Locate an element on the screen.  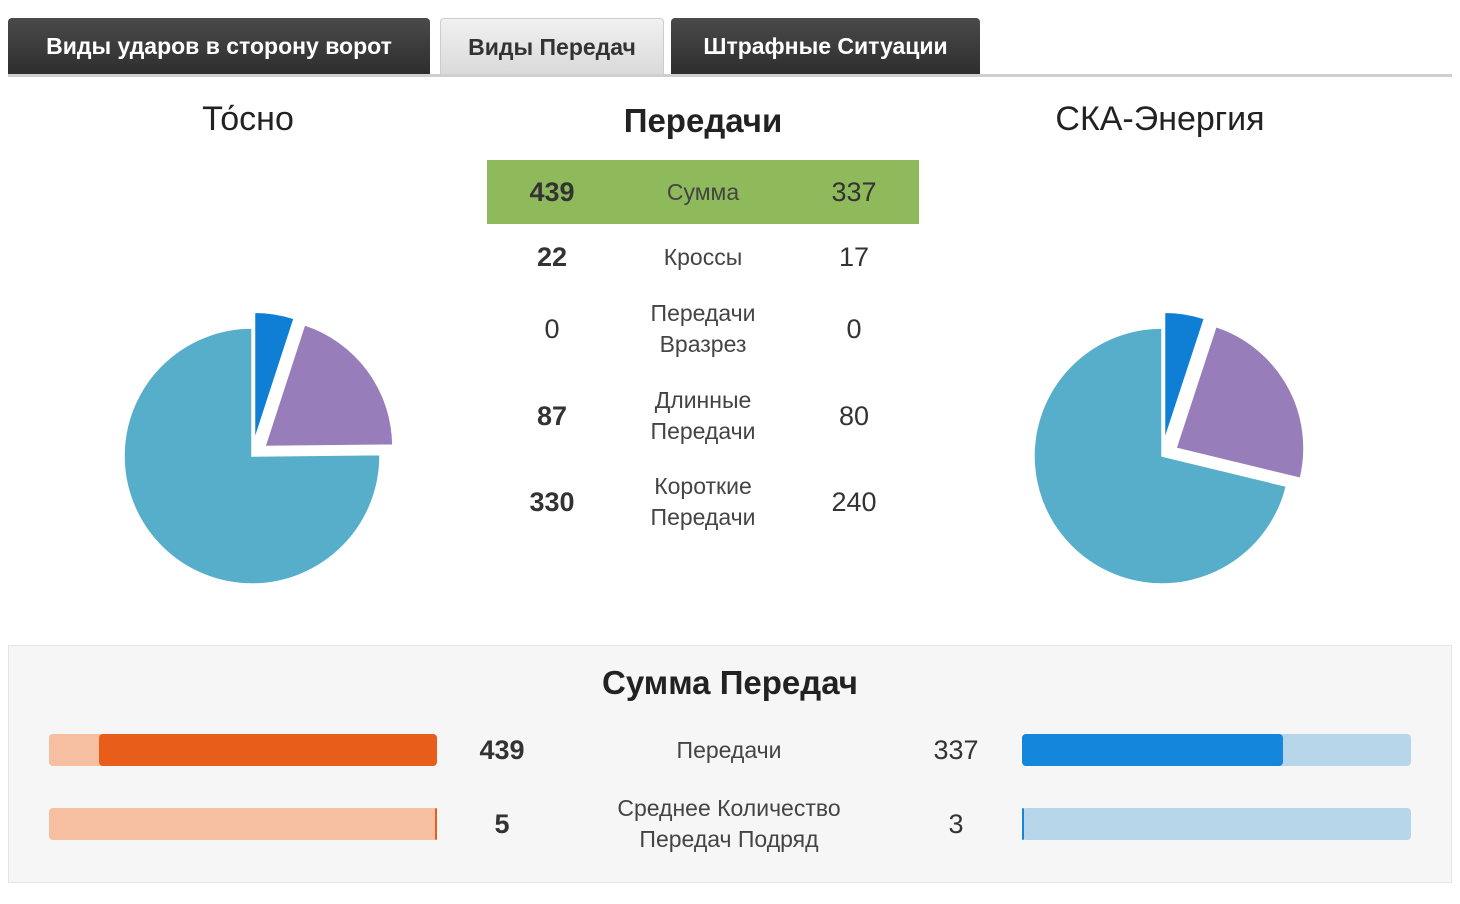
stat-row-long-passes: 87 Длинные Передачи 80 is located at coordinates (703, 416).